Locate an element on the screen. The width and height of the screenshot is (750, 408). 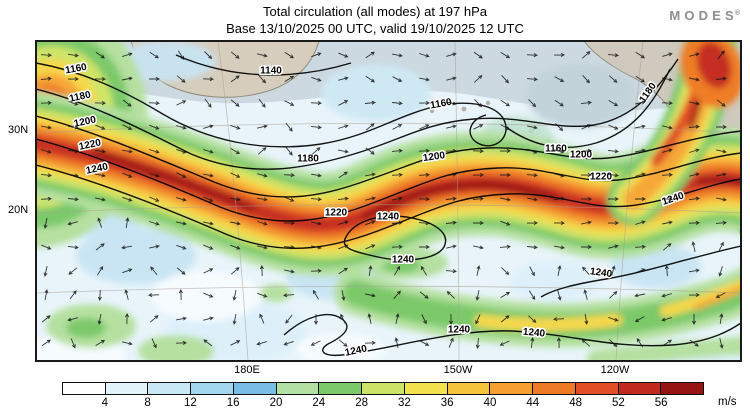
colorbar-tick-label: 20 is located at coordinates (276, 402).